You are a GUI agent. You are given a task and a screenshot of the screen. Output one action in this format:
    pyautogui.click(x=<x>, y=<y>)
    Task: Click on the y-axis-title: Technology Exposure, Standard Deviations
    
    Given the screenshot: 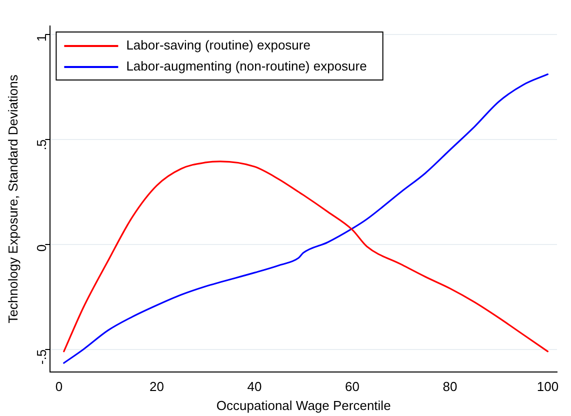 What is the action you would take?
    pyautogui.click(x=12, y=199)
    